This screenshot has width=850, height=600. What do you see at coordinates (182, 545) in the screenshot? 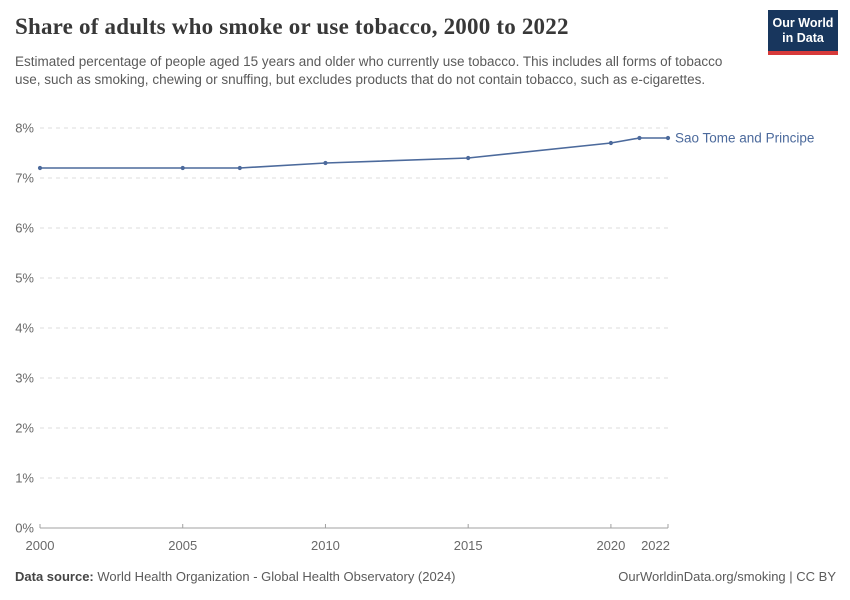
I see `x-tick-label: 2005` at bounding box center [182, 545].